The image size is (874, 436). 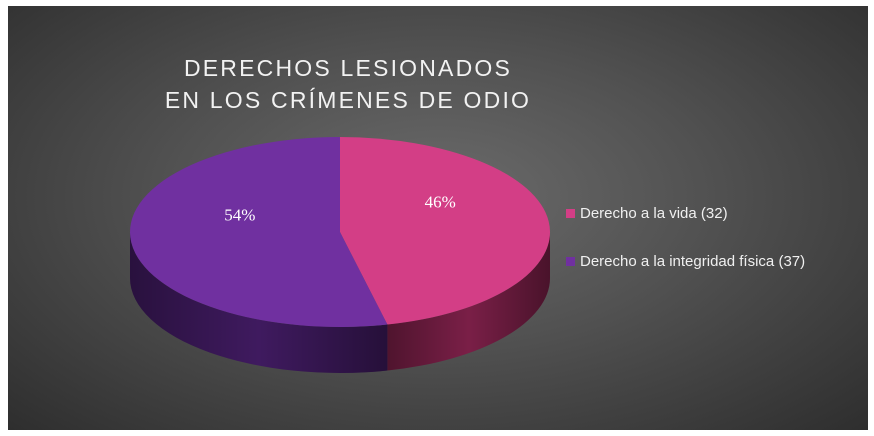 I want to click on chart-title-line-1: DERECHOS LESIONADOS, so click(x=348, y=68).